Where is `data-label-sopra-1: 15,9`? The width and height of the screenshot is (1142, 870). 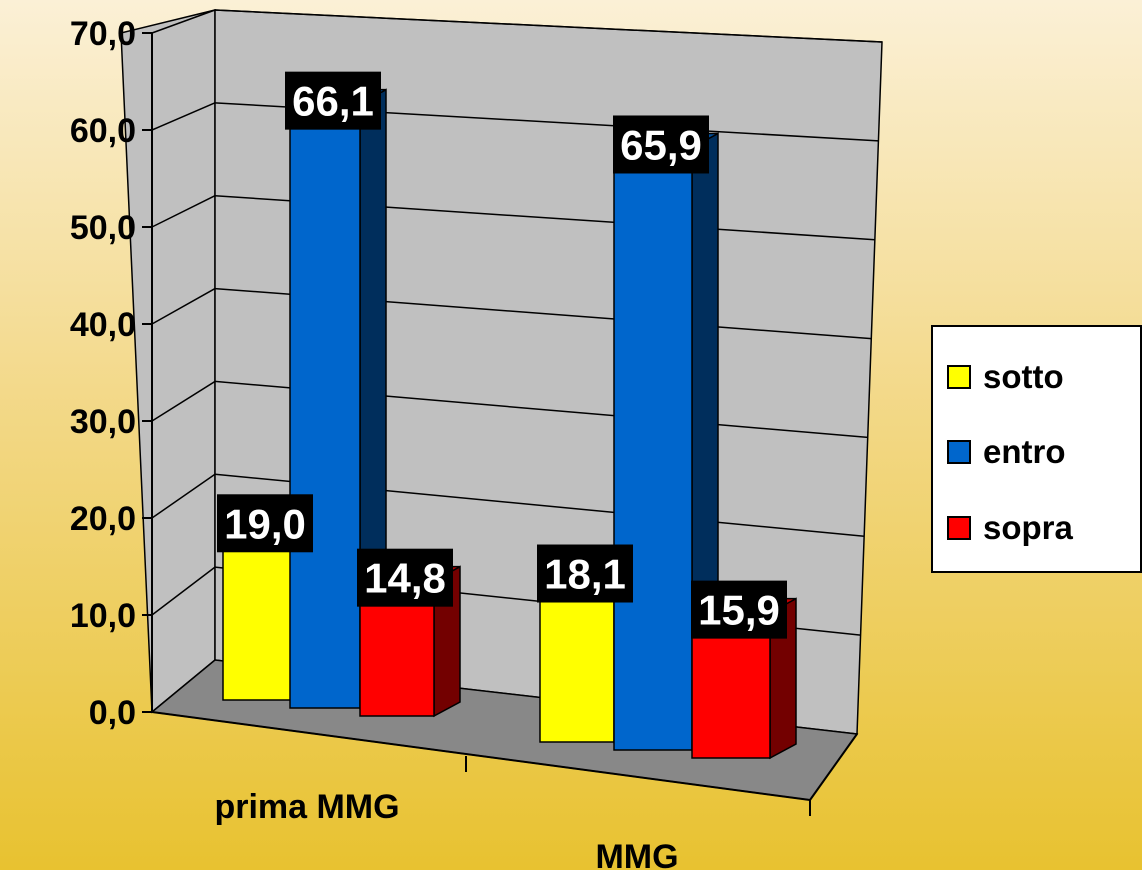
data-label-sopra-1: 15,9 is located at coordinates (739, 610).